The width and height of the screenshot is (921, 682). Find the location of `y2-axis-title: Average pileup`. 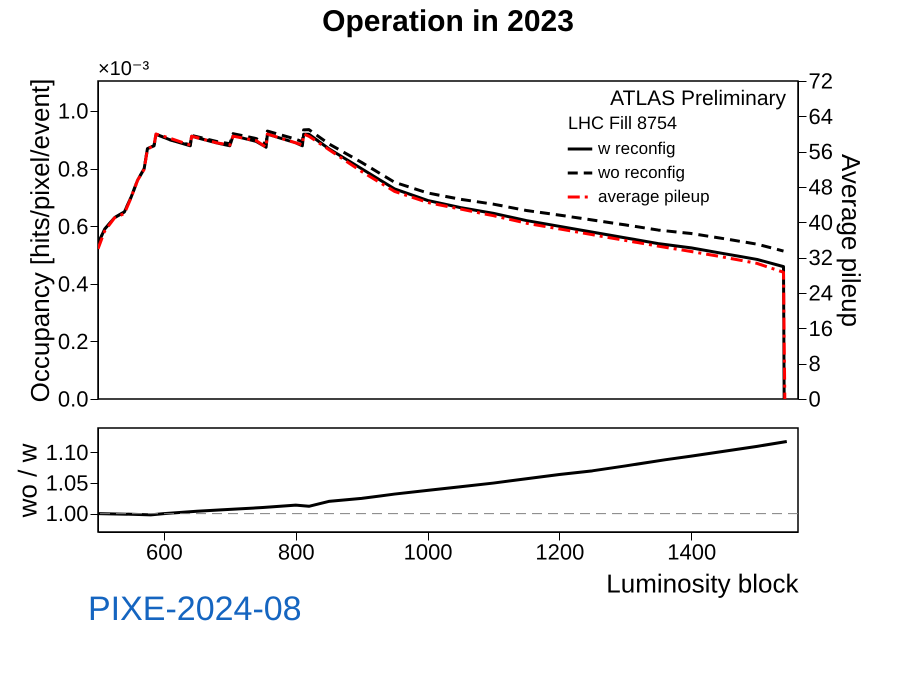

y2-axis-title: Average pileup is located at coordinates (851, 240).